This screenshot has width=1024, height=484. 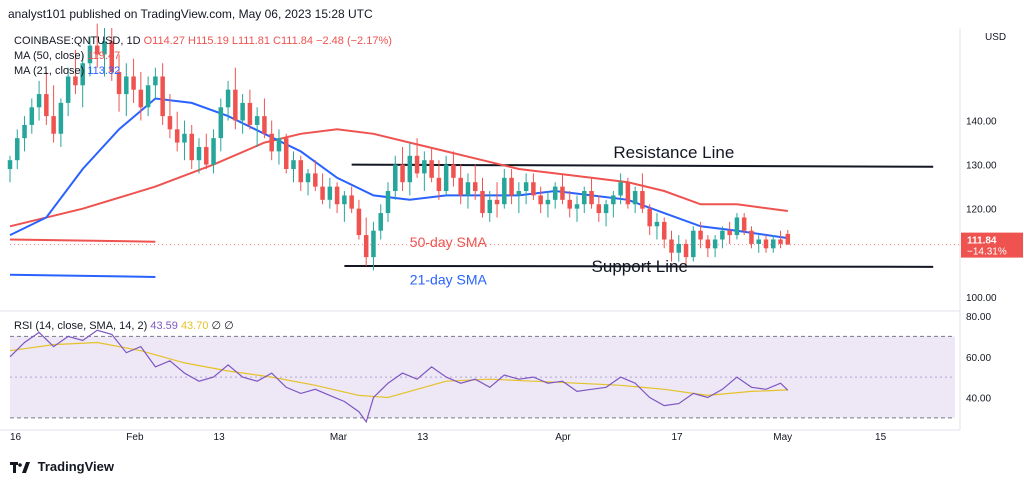 I want to click on date-tick-label: Apr, so click(x=563, y=437).